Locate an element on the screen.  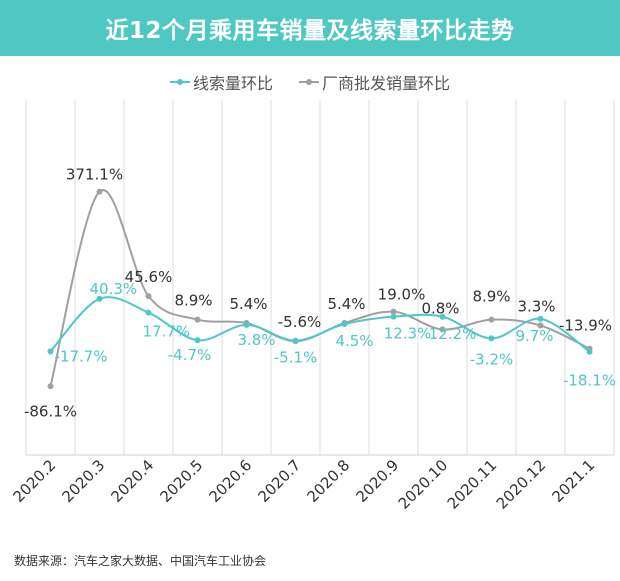
x-tick-label: 2020.7 is located at coordinates (279, 481).